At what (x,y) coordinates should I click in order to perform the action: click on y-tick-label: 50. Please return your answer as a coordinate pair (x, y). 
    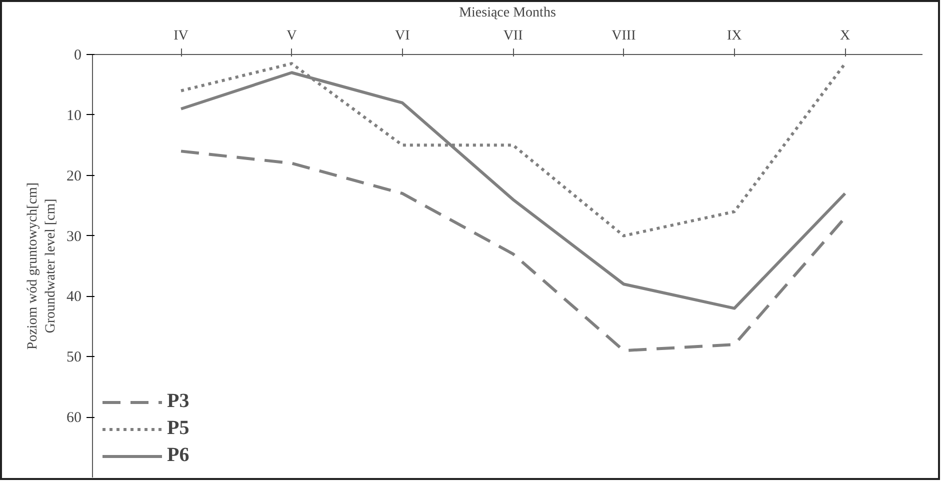
    Looking at the image, I should click on (74, 358).